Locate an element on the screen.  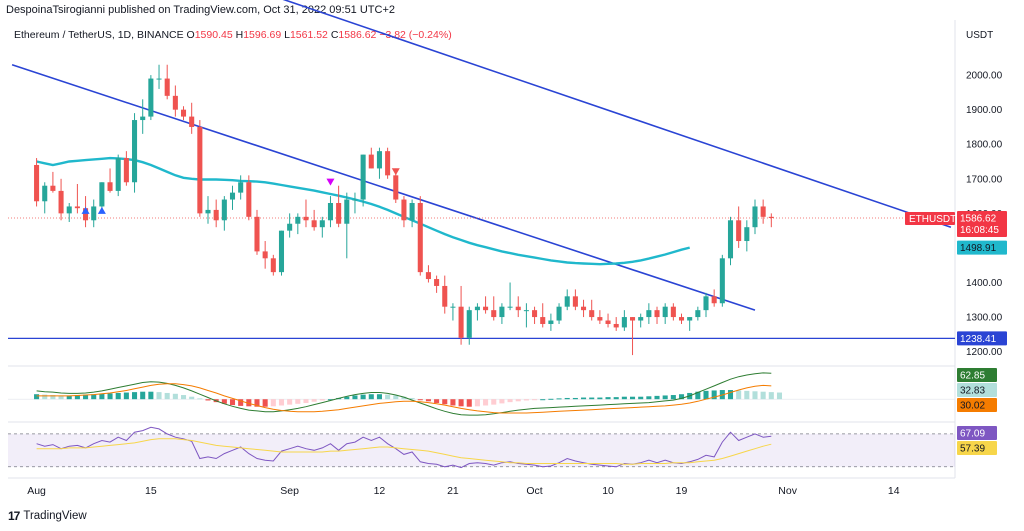
y-tick-label: 1700.00 is located at coordinates (984, 179).